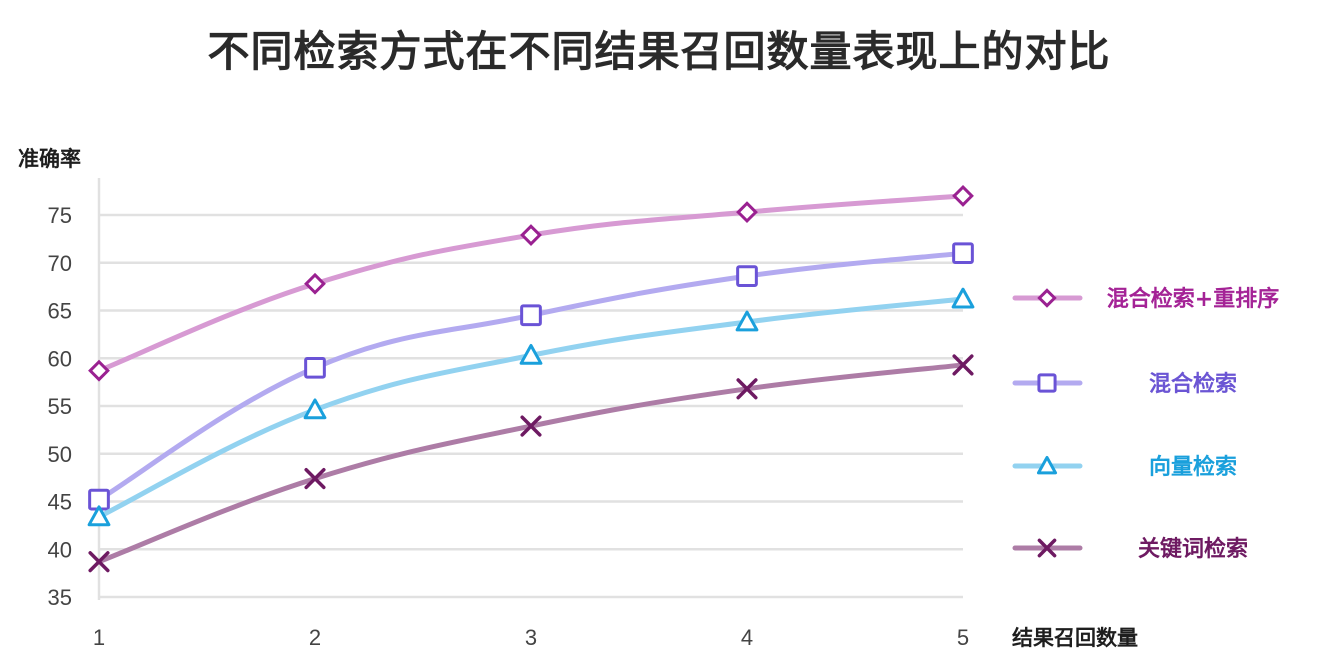  Describe the element at coordinates (1124, 384) in the screenshot. I see `legend-item: 混合检索` at that location.